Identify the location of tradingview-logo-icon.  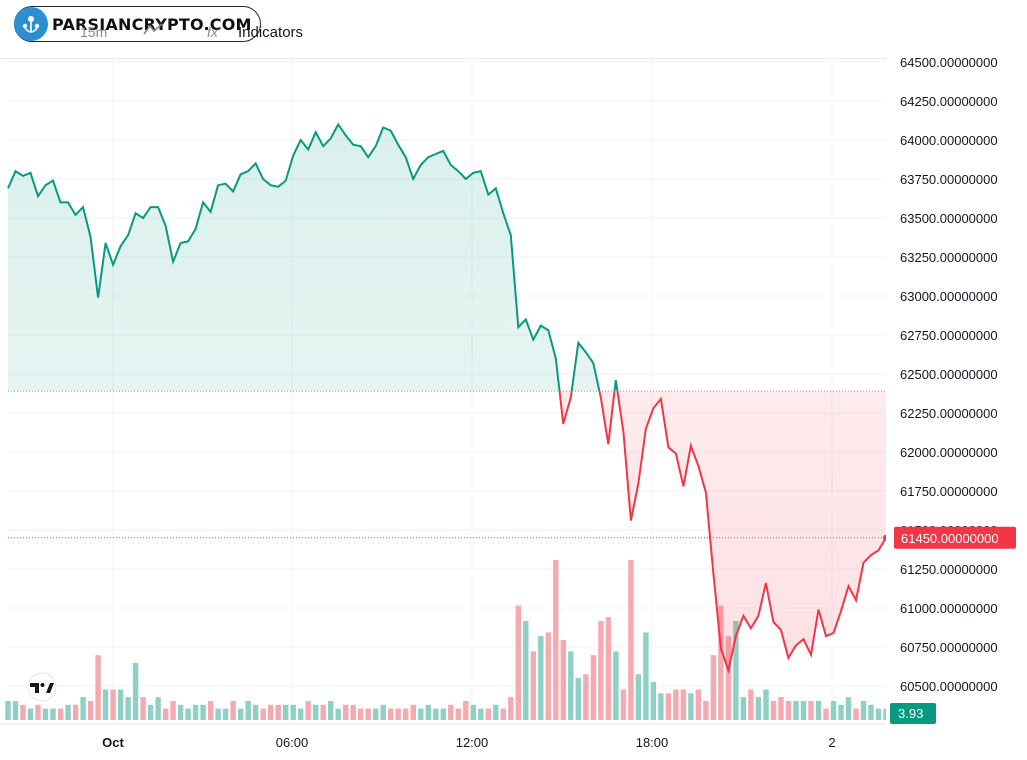
(44, 687).